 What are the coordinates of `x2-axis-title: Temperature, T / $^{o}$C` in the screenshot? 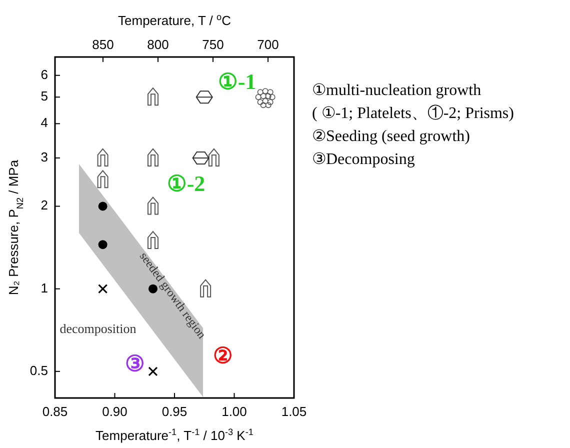 It's located at (174, 20).